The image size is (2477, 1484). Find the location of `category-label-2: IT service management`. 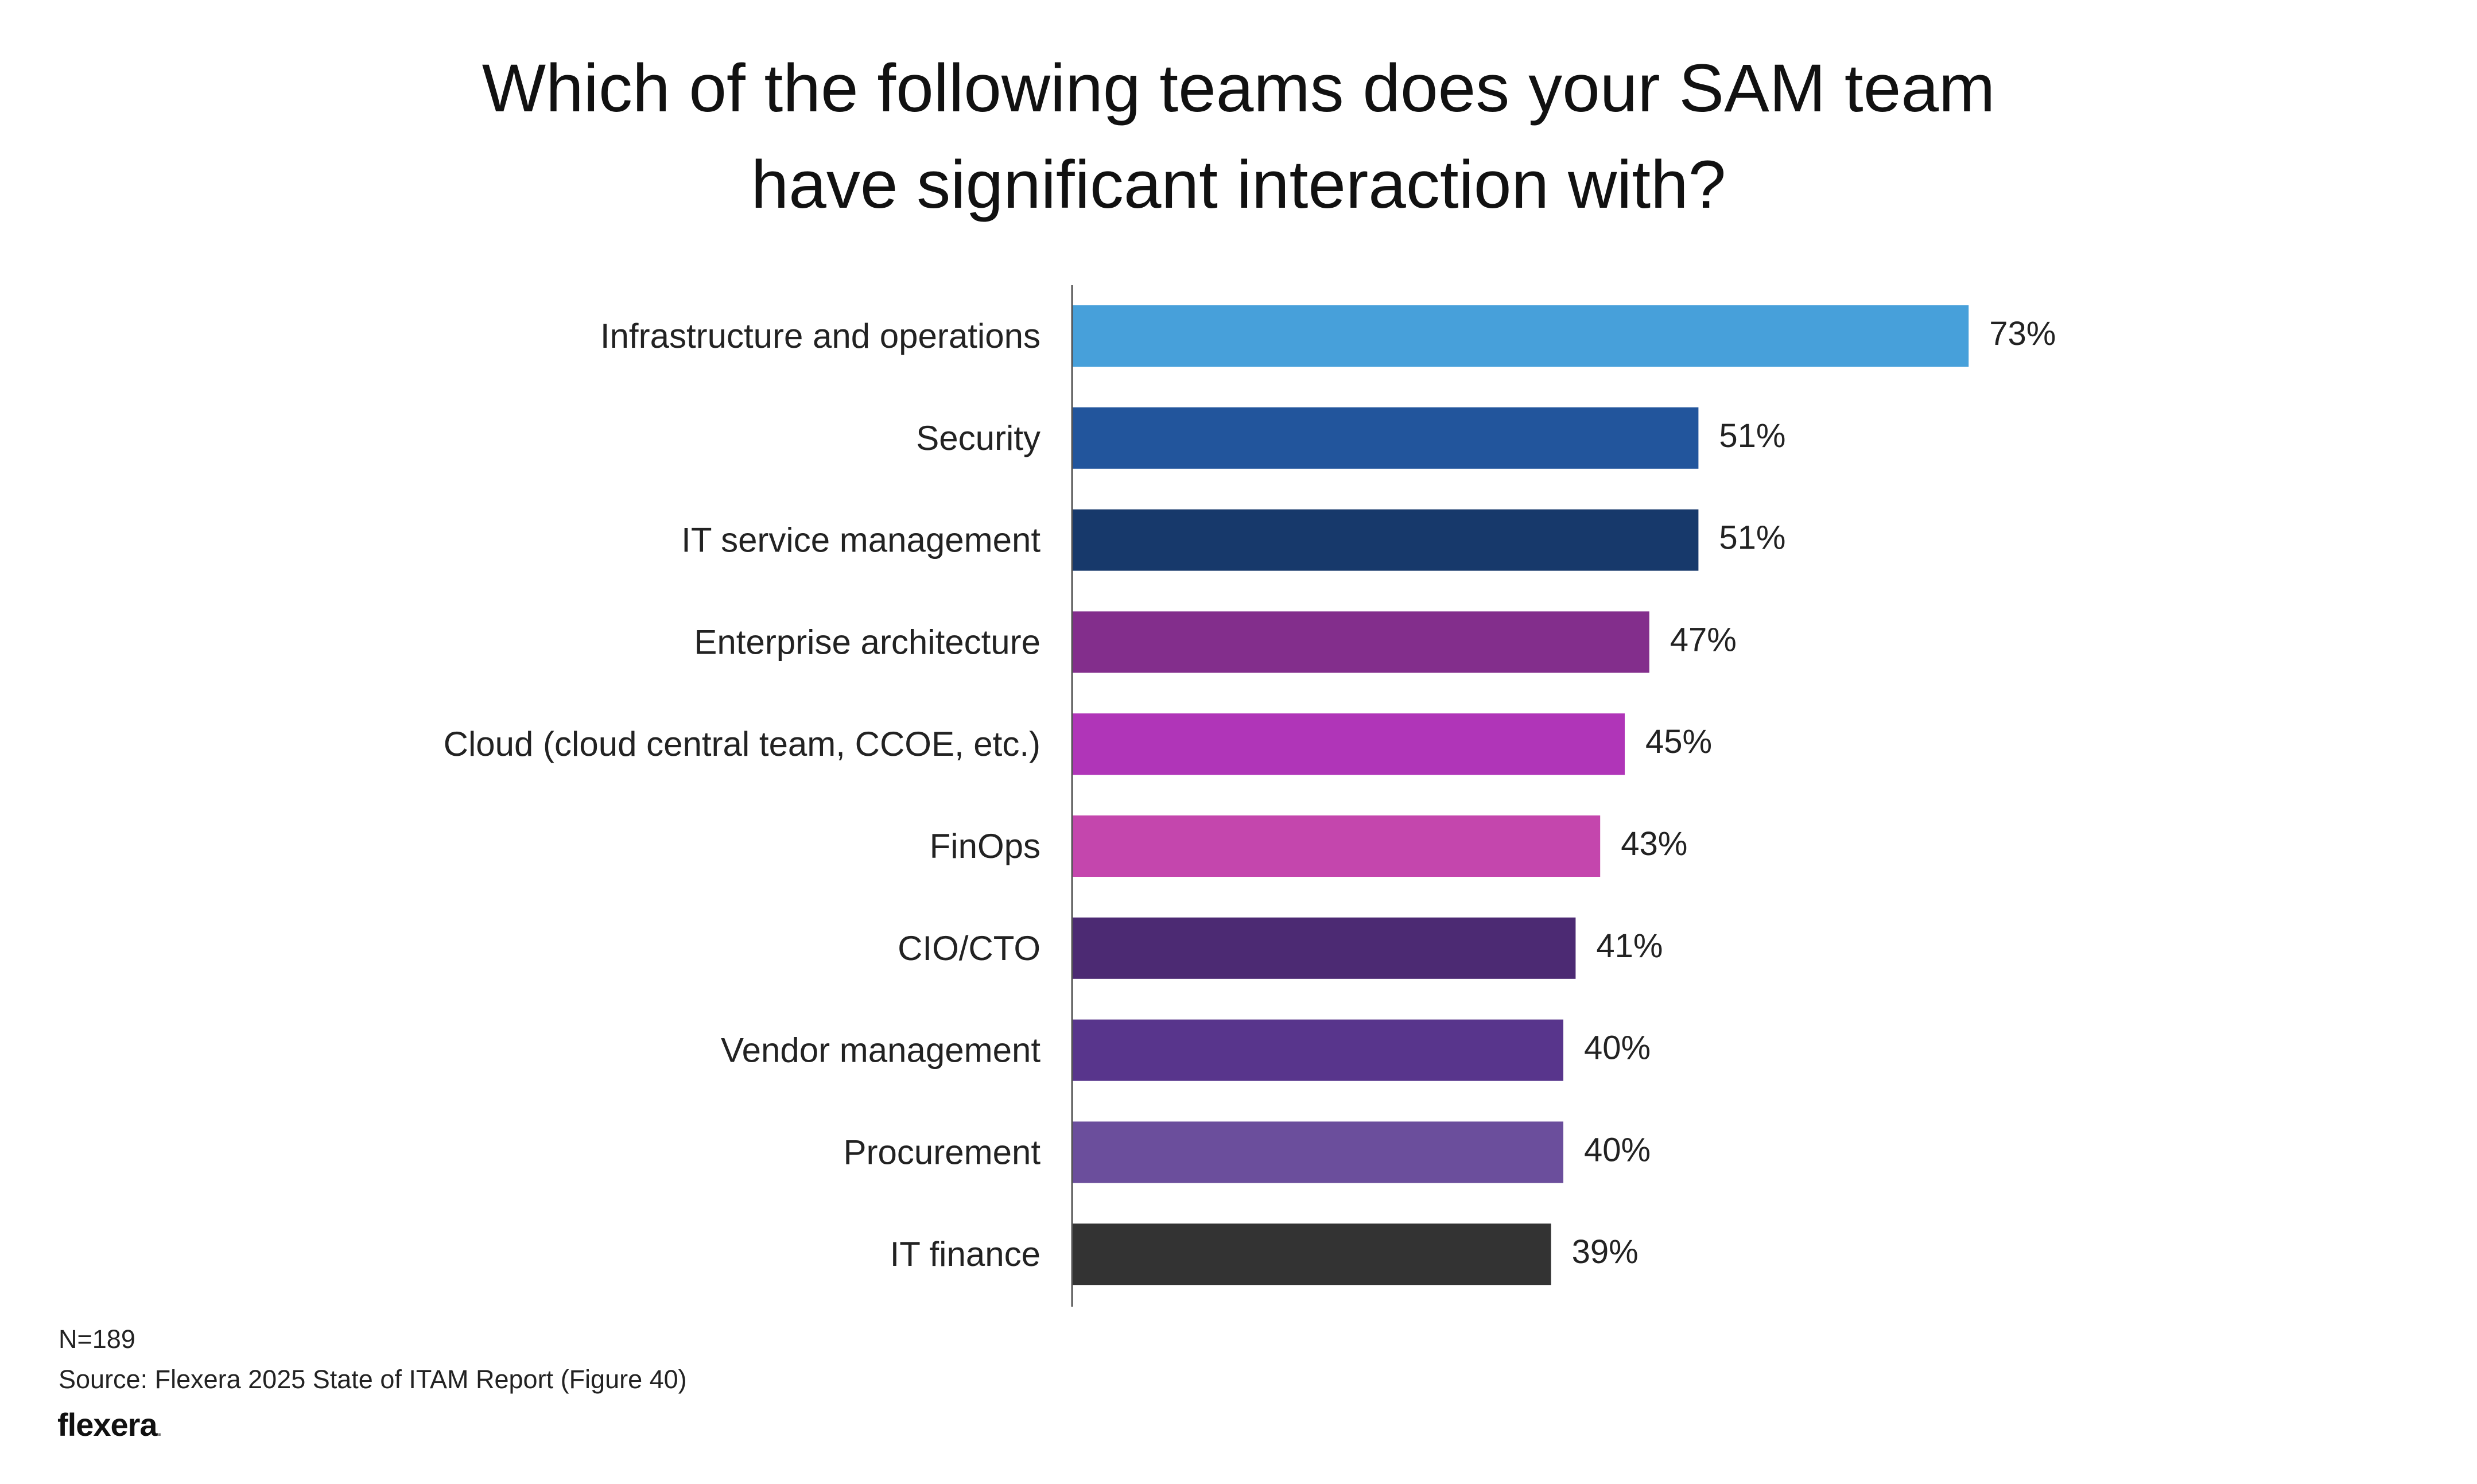

category-label-2: IT service management is located at coordinates (861, 540).